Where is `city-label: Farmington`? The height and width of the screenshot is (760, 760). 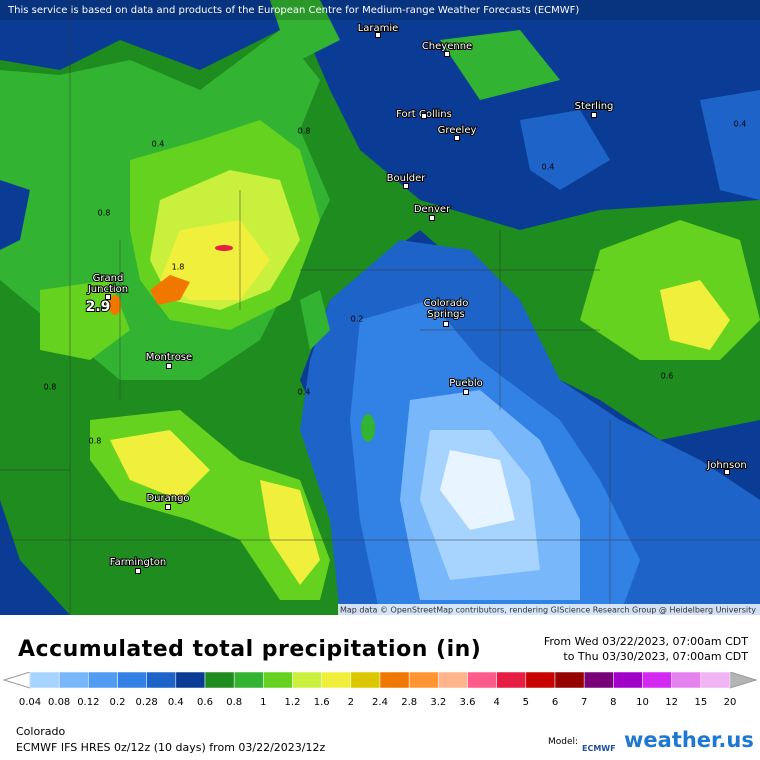
city-label: Farmington is located at coordinates (138, 562).